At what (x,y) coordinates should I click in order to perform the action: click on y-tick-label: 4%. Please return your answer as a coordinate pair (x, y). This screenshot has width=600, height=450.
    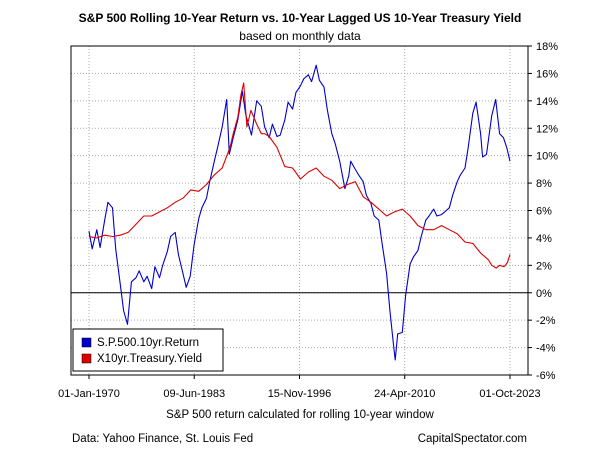
    Looking at the image, I should click on (544, 239).